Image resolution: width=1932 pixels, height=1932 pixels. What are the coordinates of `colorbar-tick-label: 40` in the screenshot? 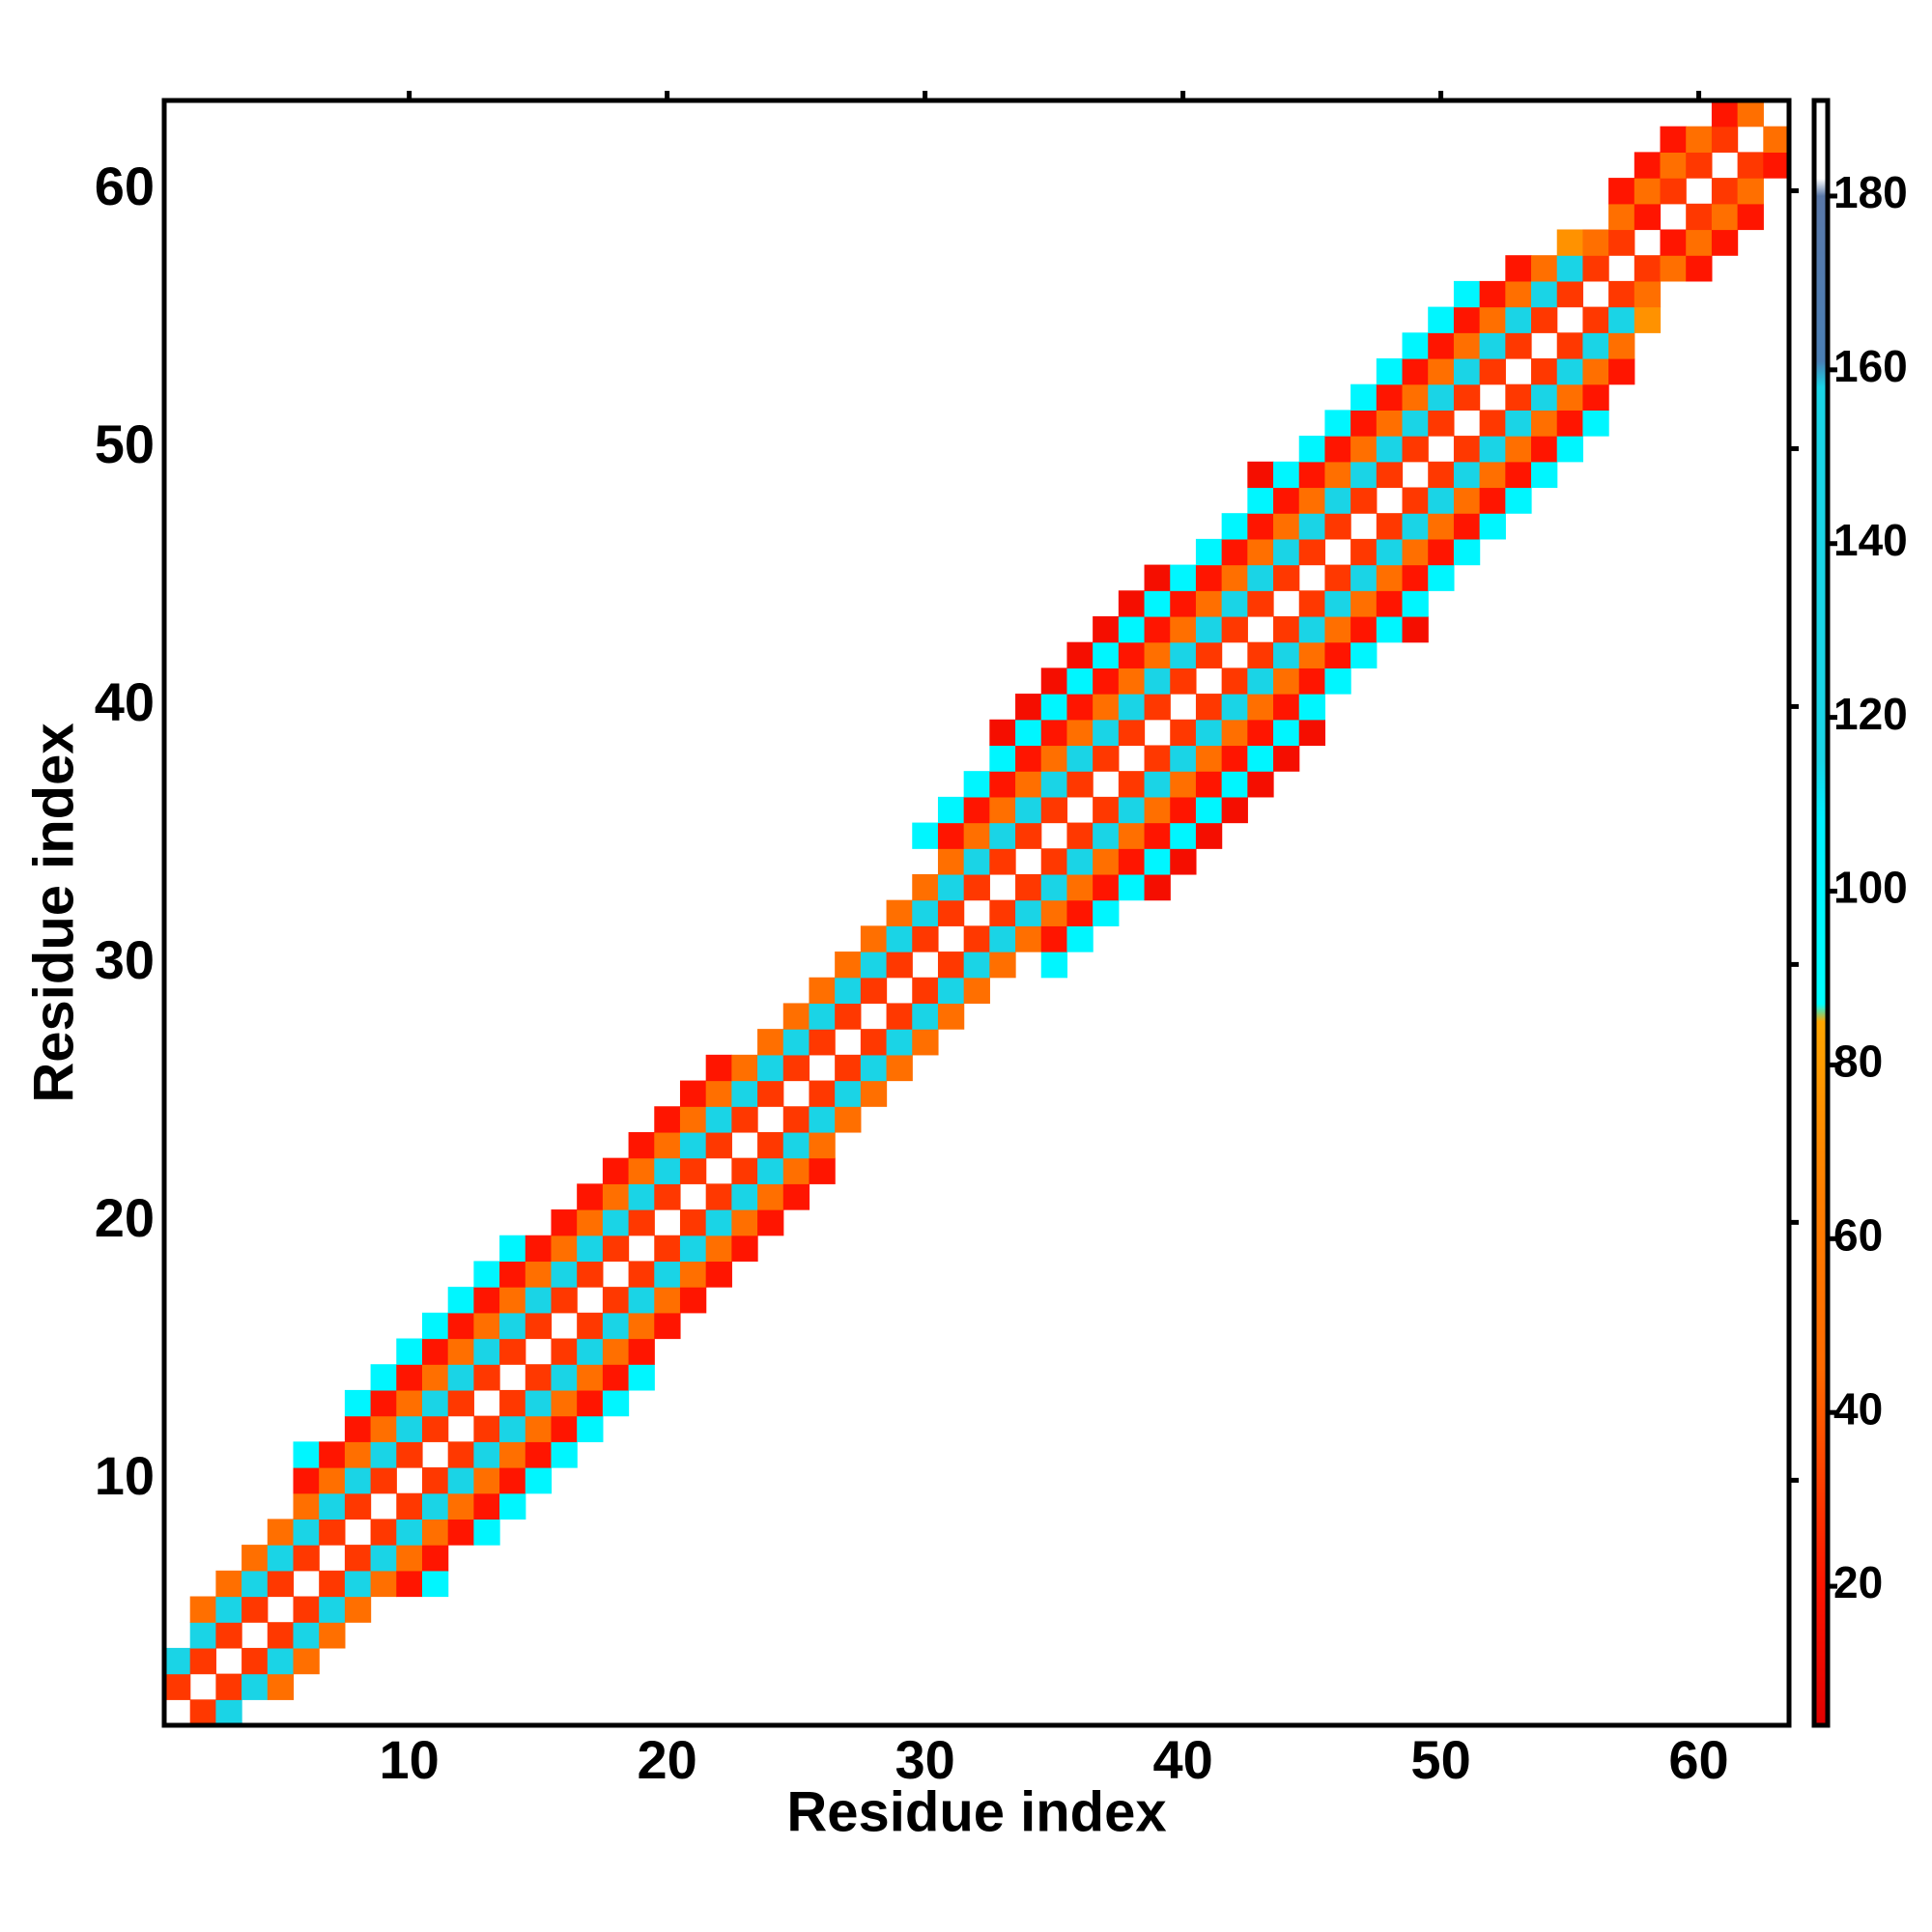 It's located at (1858, 1408).